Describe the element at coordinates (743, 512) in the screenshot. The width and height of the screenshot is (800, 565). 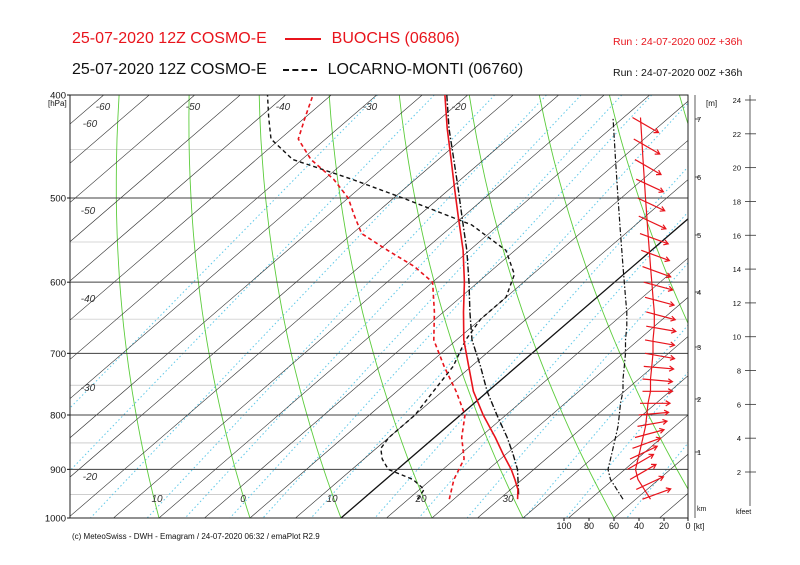
I see `kfeet-axis-unit: kfeet` at that location.